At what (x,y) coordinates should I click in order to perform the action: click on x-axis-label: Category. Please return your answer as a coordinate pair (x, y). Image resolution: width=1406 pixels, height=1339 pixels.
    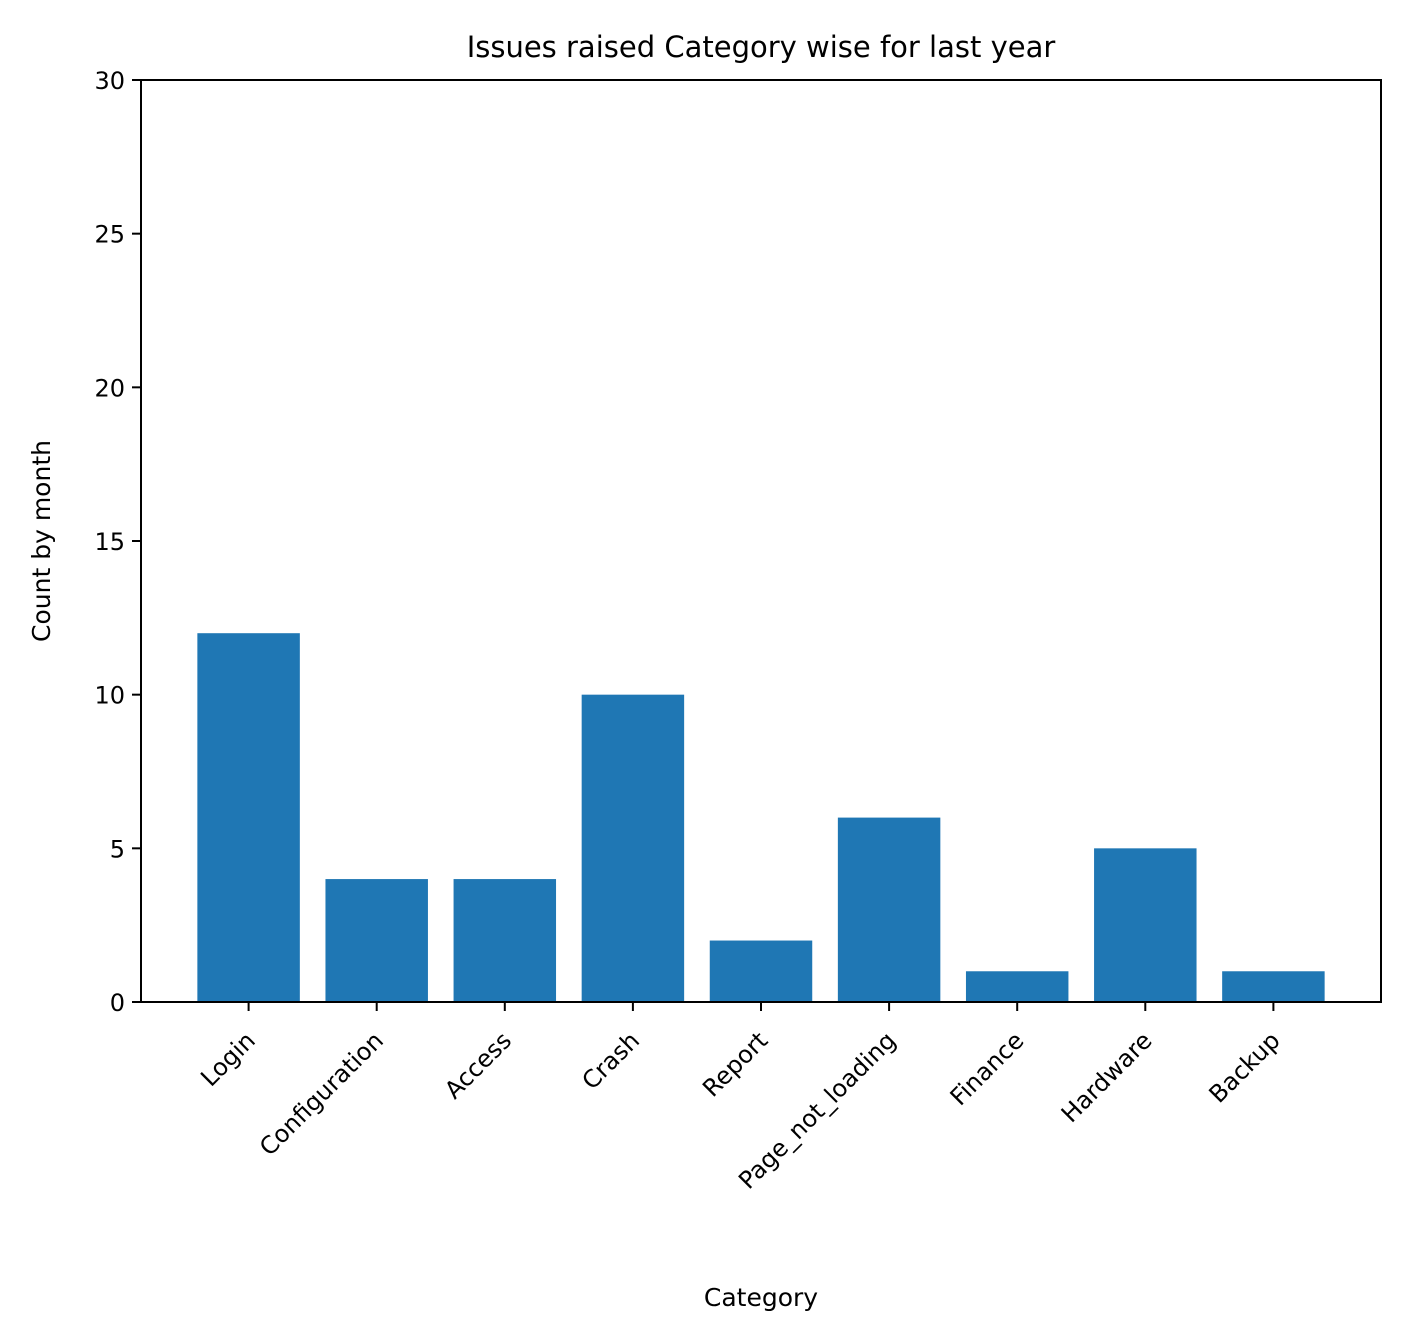
    Looking at the image, I should click on (761, 1297).